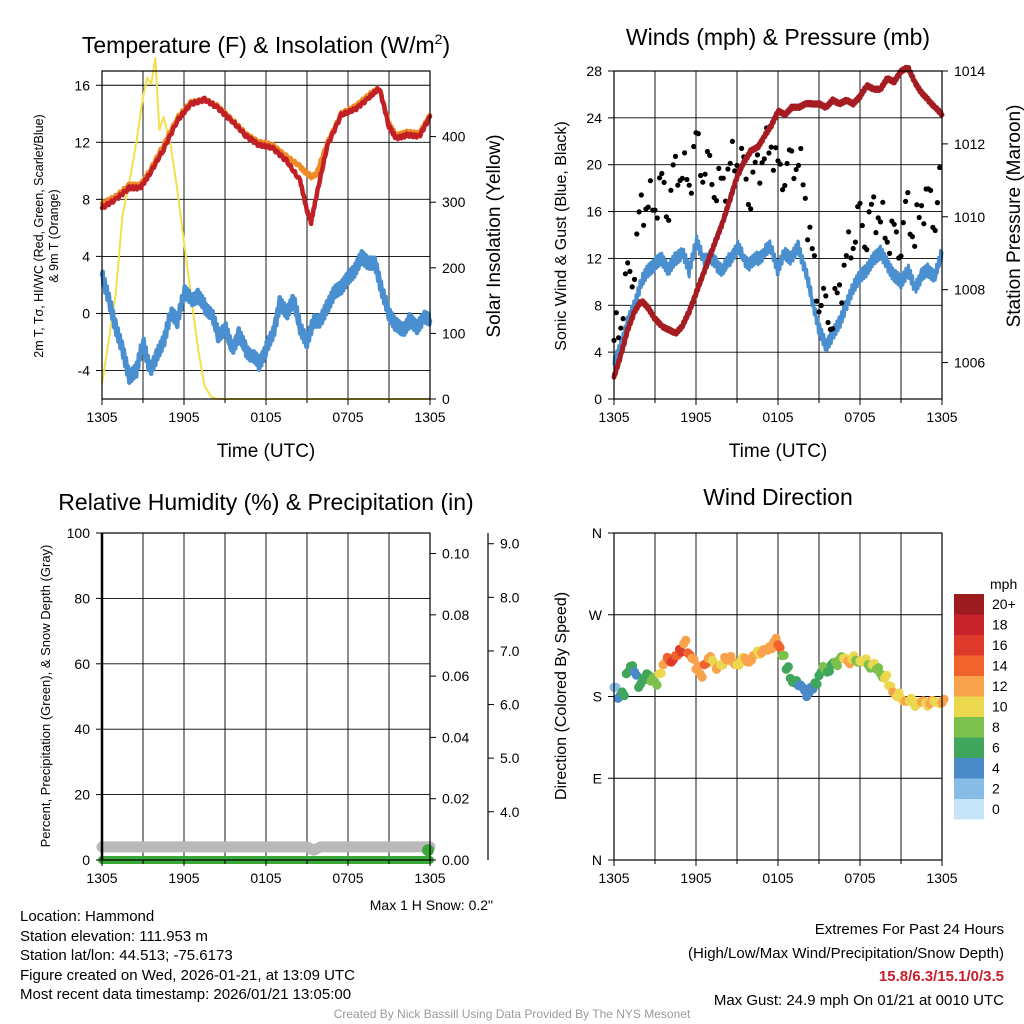  What do you see at coordinates (510, 812) in the screenshot?
I see `humidity-y2tick-label: 4.0` at bounding box center [510, 812].